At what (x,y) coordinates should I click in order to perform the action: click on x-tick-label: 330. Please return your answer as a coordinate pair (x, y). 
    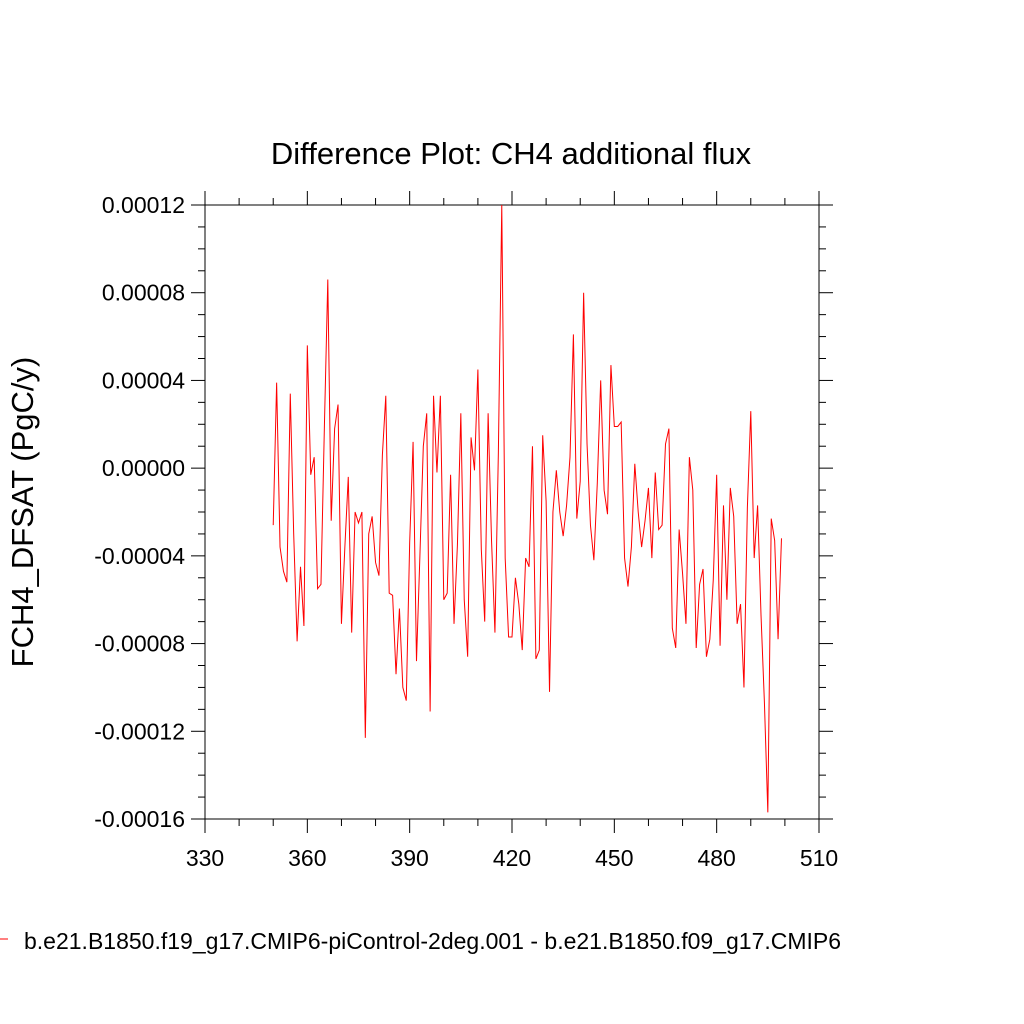
    Looking at the image, I should click on (205, 858).